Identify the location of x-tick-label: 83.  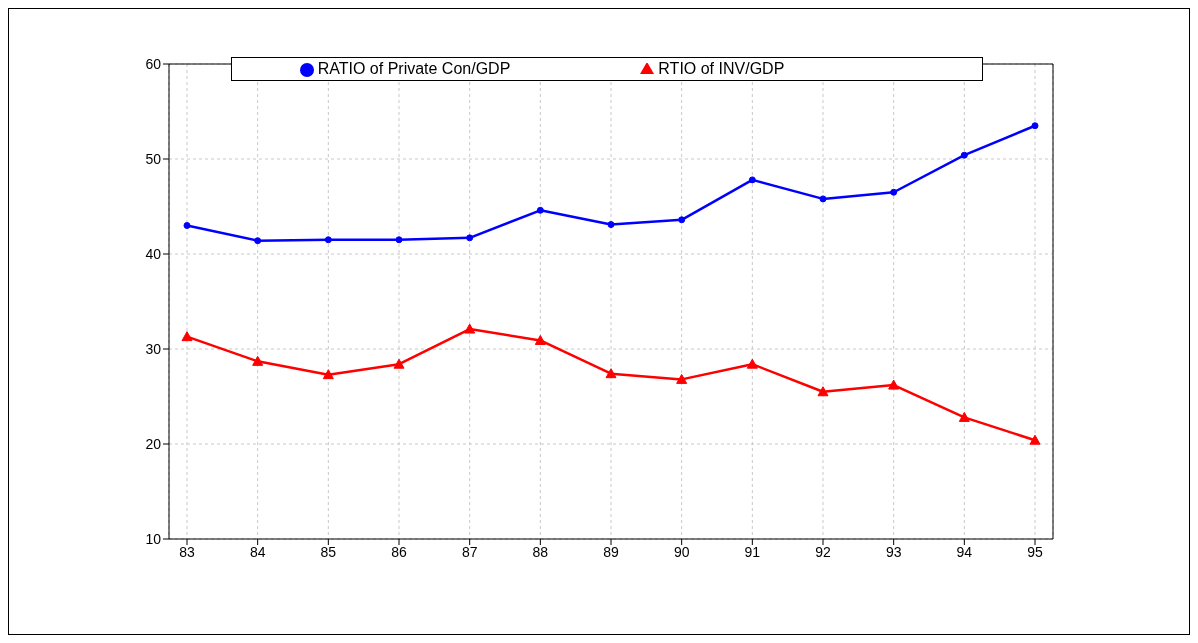
(187, 551).